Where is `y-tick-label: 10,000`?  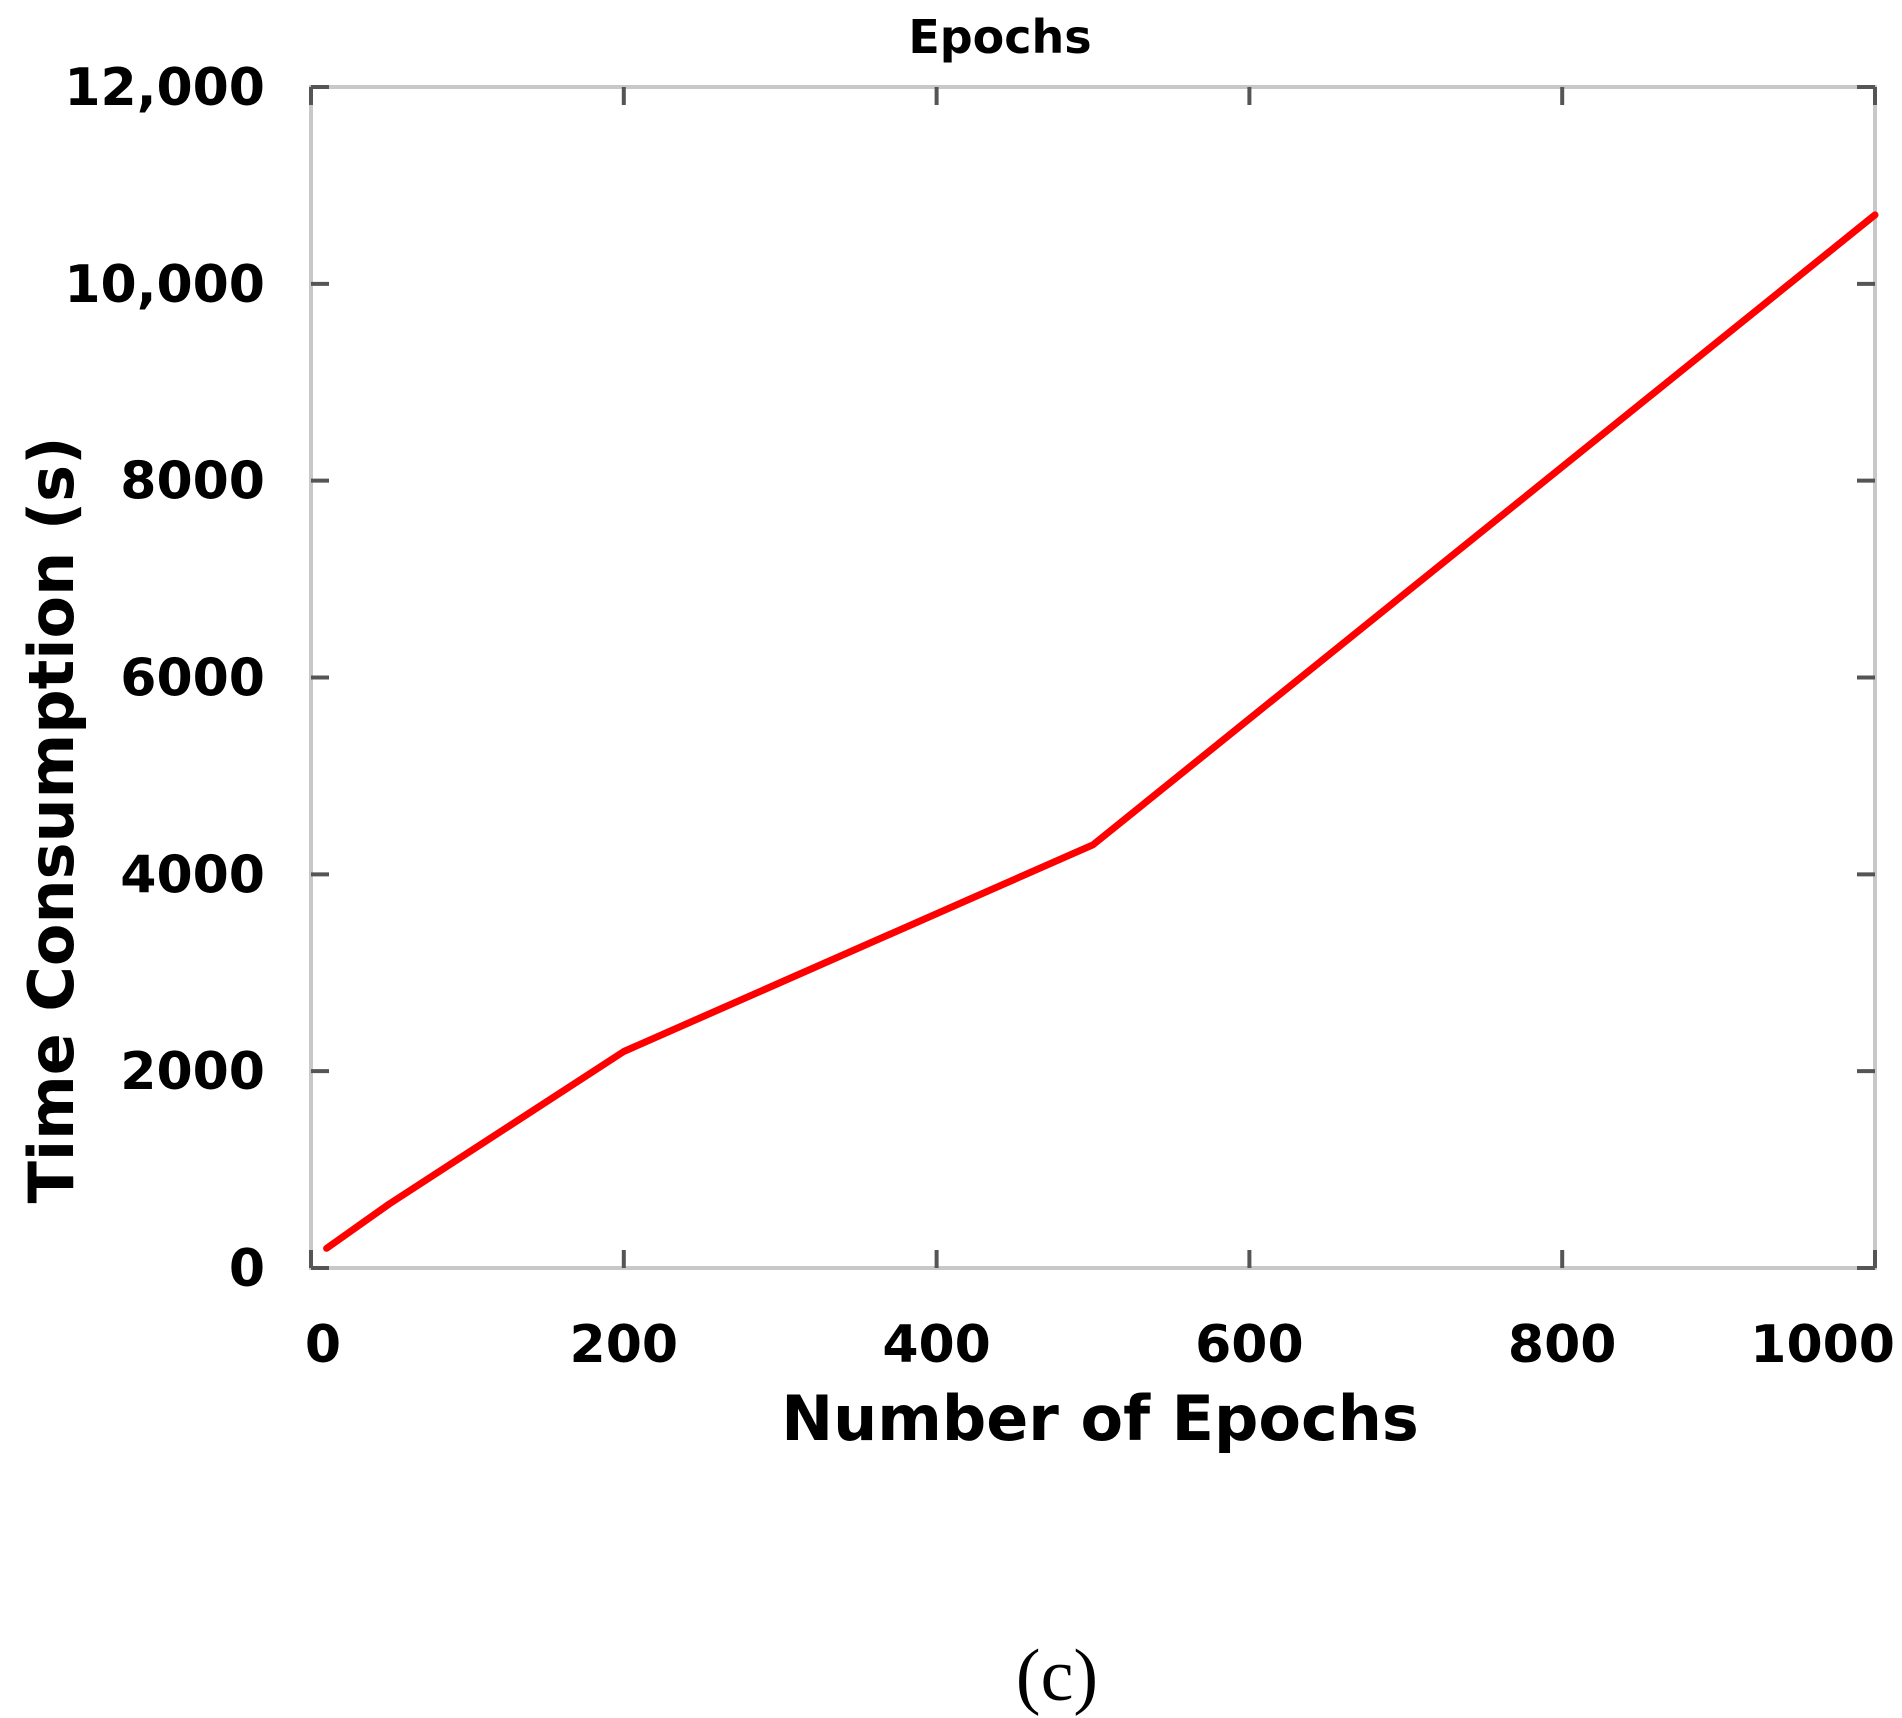 y-tick-label: 10,000 is located at coordinates (164, 285).